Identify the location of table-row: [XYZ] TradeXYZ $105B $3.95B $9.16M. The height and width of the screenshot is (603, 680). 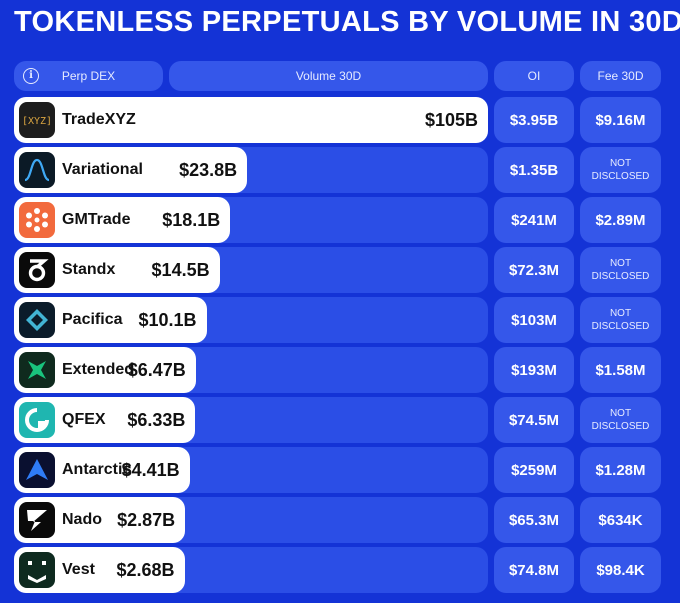
(340, 120).